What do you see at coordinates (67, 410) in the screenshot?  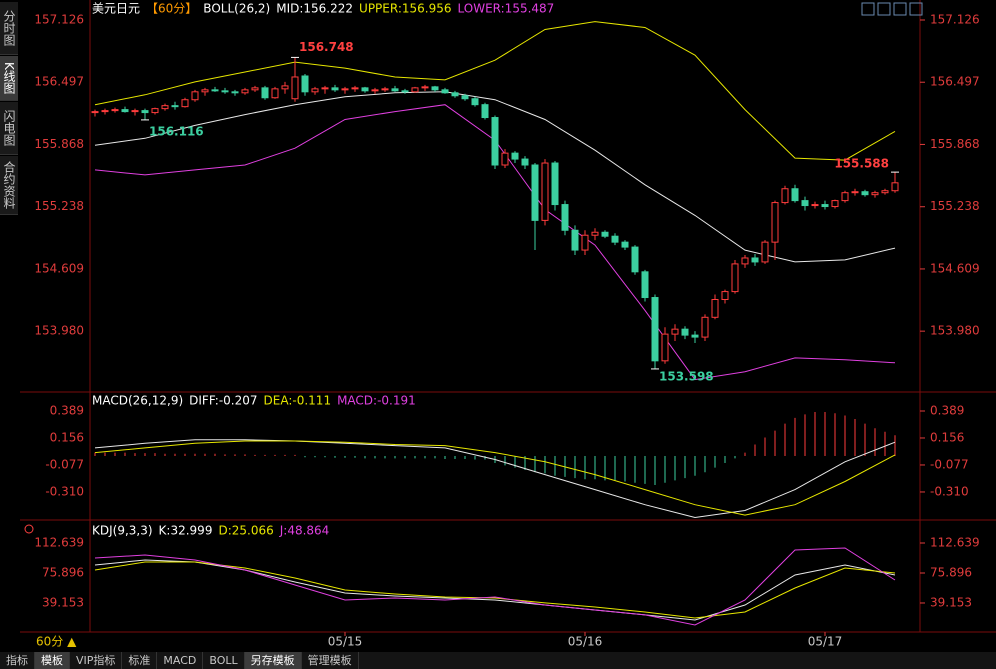 I see `y-tick-label: 0.389` at bounding box center [67, 410].